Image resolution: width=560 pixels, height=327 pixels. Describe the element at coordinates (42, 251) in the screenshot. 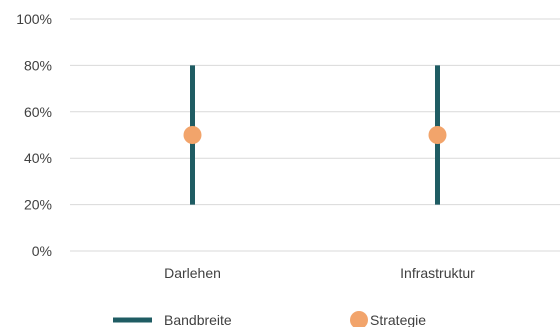

I see `y-tick-label: 0%` at that location.